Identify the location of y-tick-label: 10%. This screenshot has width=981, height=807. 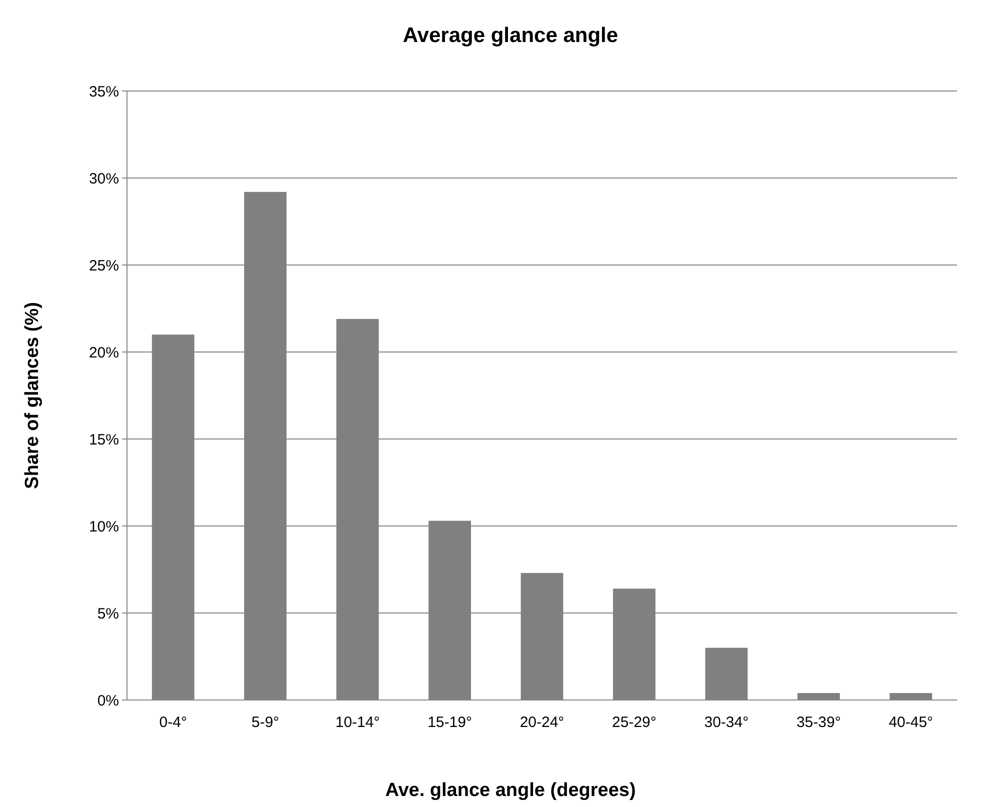
(103, 527).